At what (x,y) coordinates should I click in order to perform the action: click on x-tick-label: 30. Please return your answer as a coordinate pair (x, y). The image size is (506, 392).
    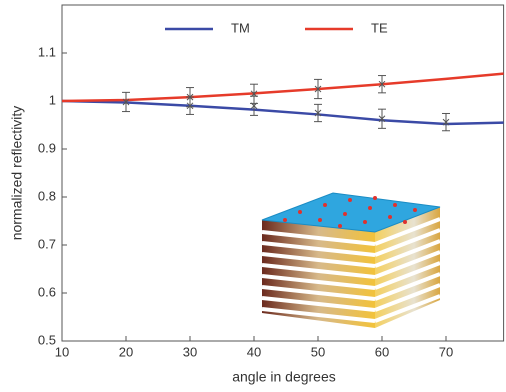
    Looking at the image, I should click on (190, 351).